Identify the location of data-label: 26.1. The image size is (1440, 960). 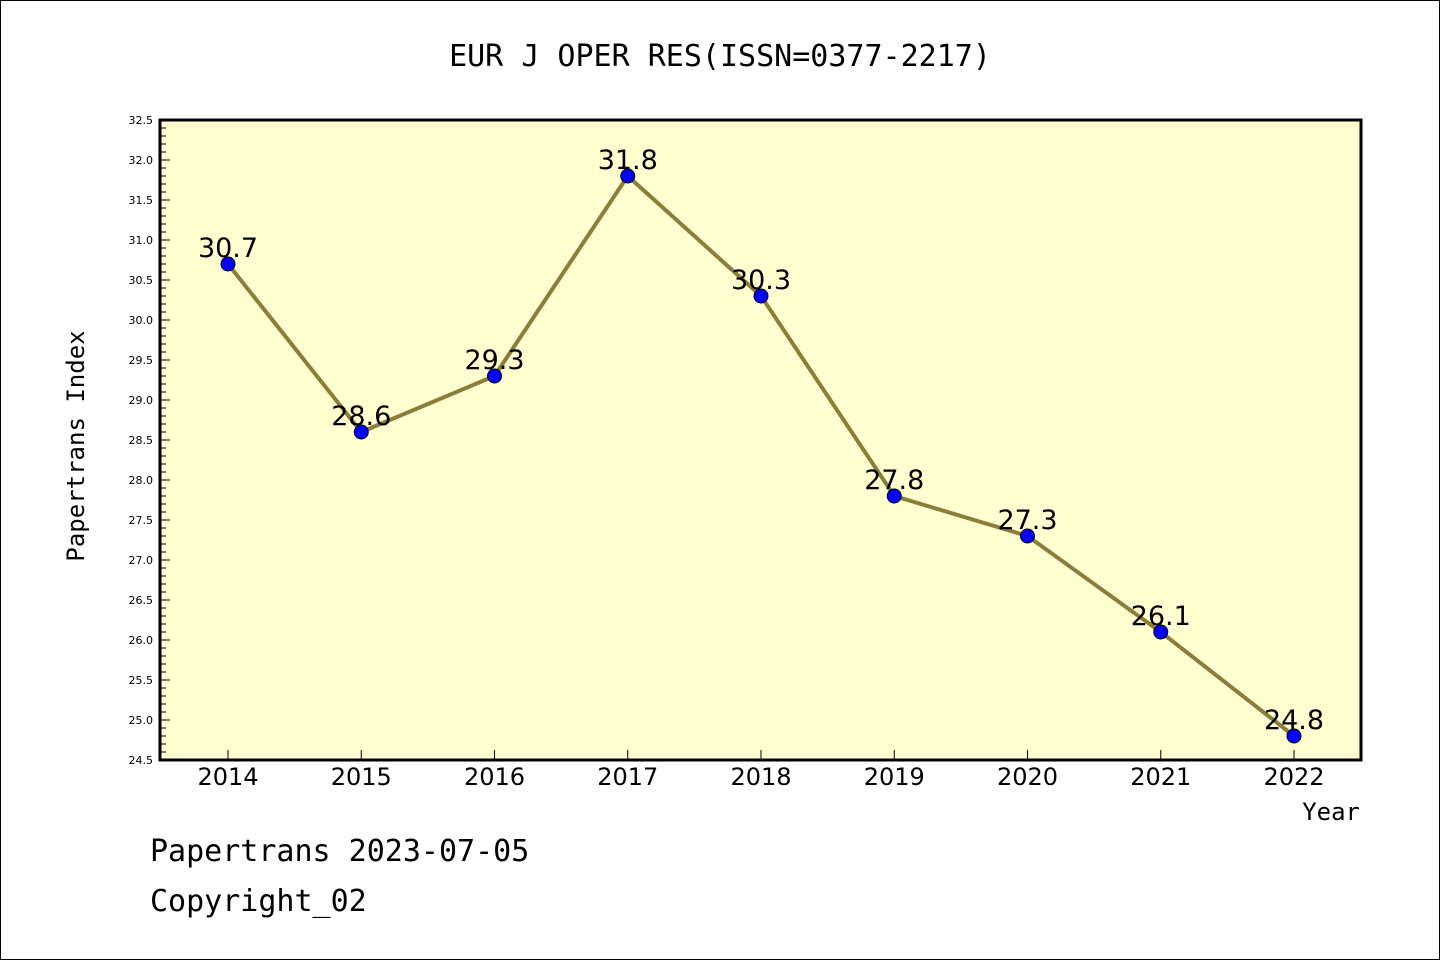
(1161, 616).